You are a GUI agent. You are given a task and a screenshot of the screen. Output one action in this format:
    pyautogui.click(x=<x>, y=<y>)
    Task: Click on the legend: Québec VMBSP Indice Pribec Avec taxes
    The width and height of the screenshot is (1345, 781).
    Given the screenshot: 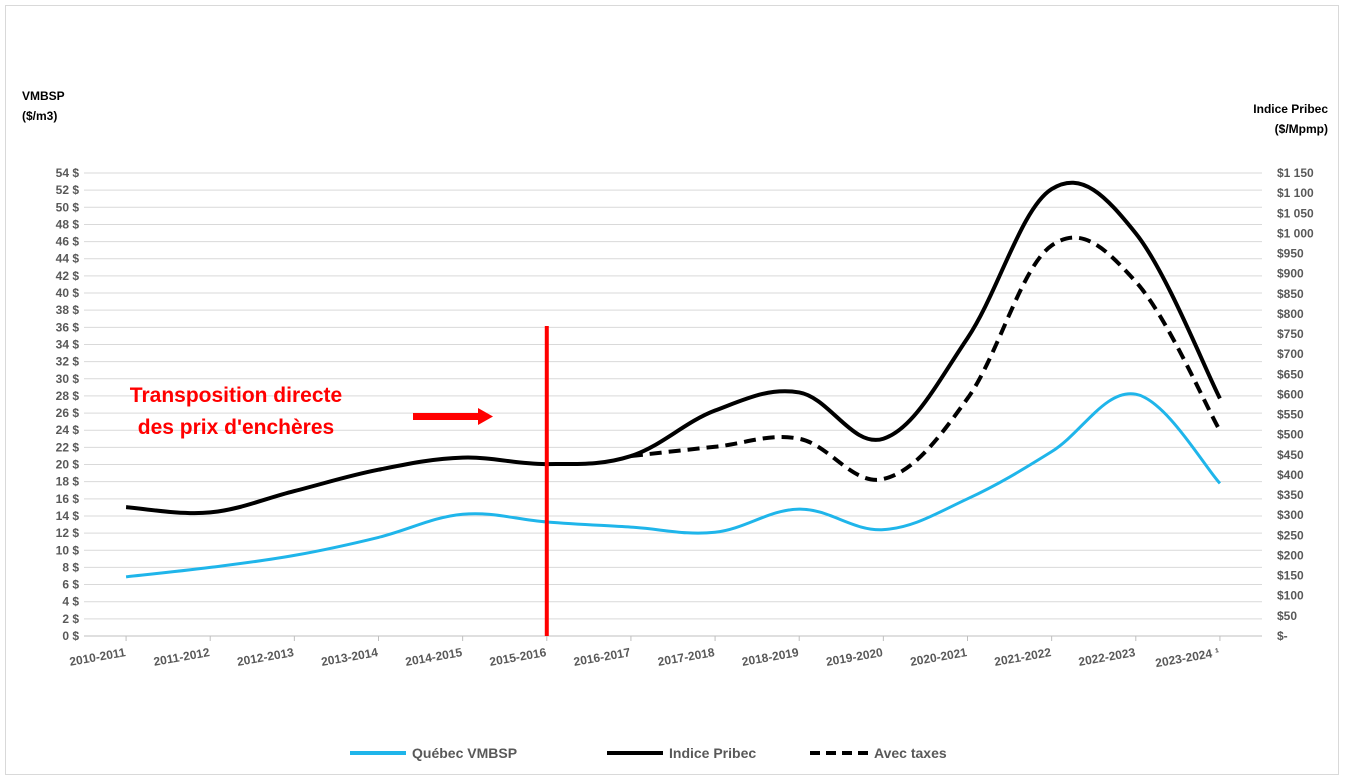 What is the action you would take?
    pyautogui.click(x=648, y=753)
    